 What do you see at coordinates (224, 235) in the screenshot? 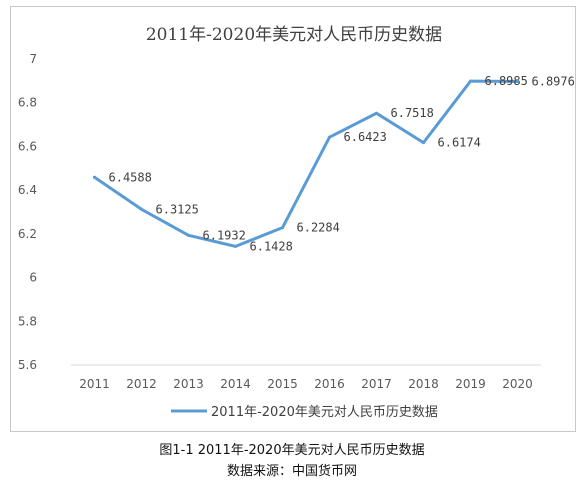
I see `data-label: 6.1932` at bounding box center [224, 235].